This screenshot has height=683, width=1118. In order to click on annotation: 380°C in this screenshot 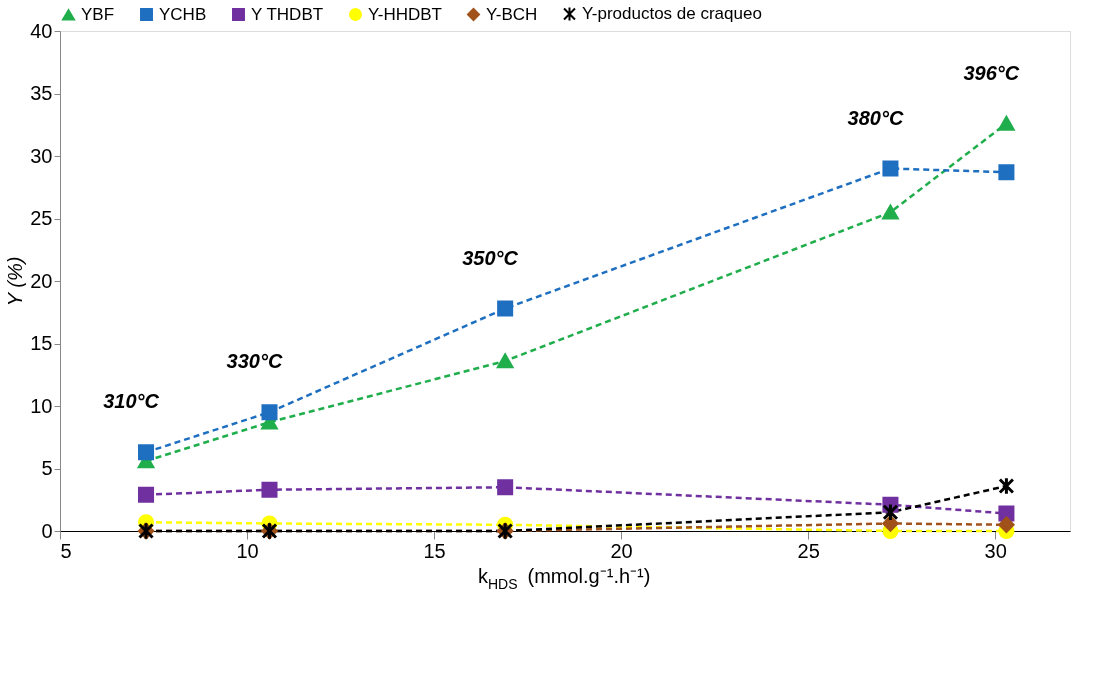, I will do `click(875, 117)`.